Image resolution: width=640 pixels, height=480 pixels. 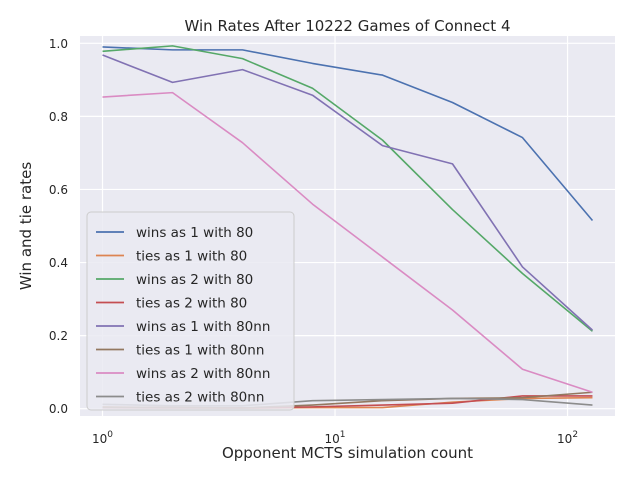 What do you see at coordinates (203, 374) in the screenshot?
I see `legend-entry: wins as 2 with 80nn` at bounding box center [203, 374].